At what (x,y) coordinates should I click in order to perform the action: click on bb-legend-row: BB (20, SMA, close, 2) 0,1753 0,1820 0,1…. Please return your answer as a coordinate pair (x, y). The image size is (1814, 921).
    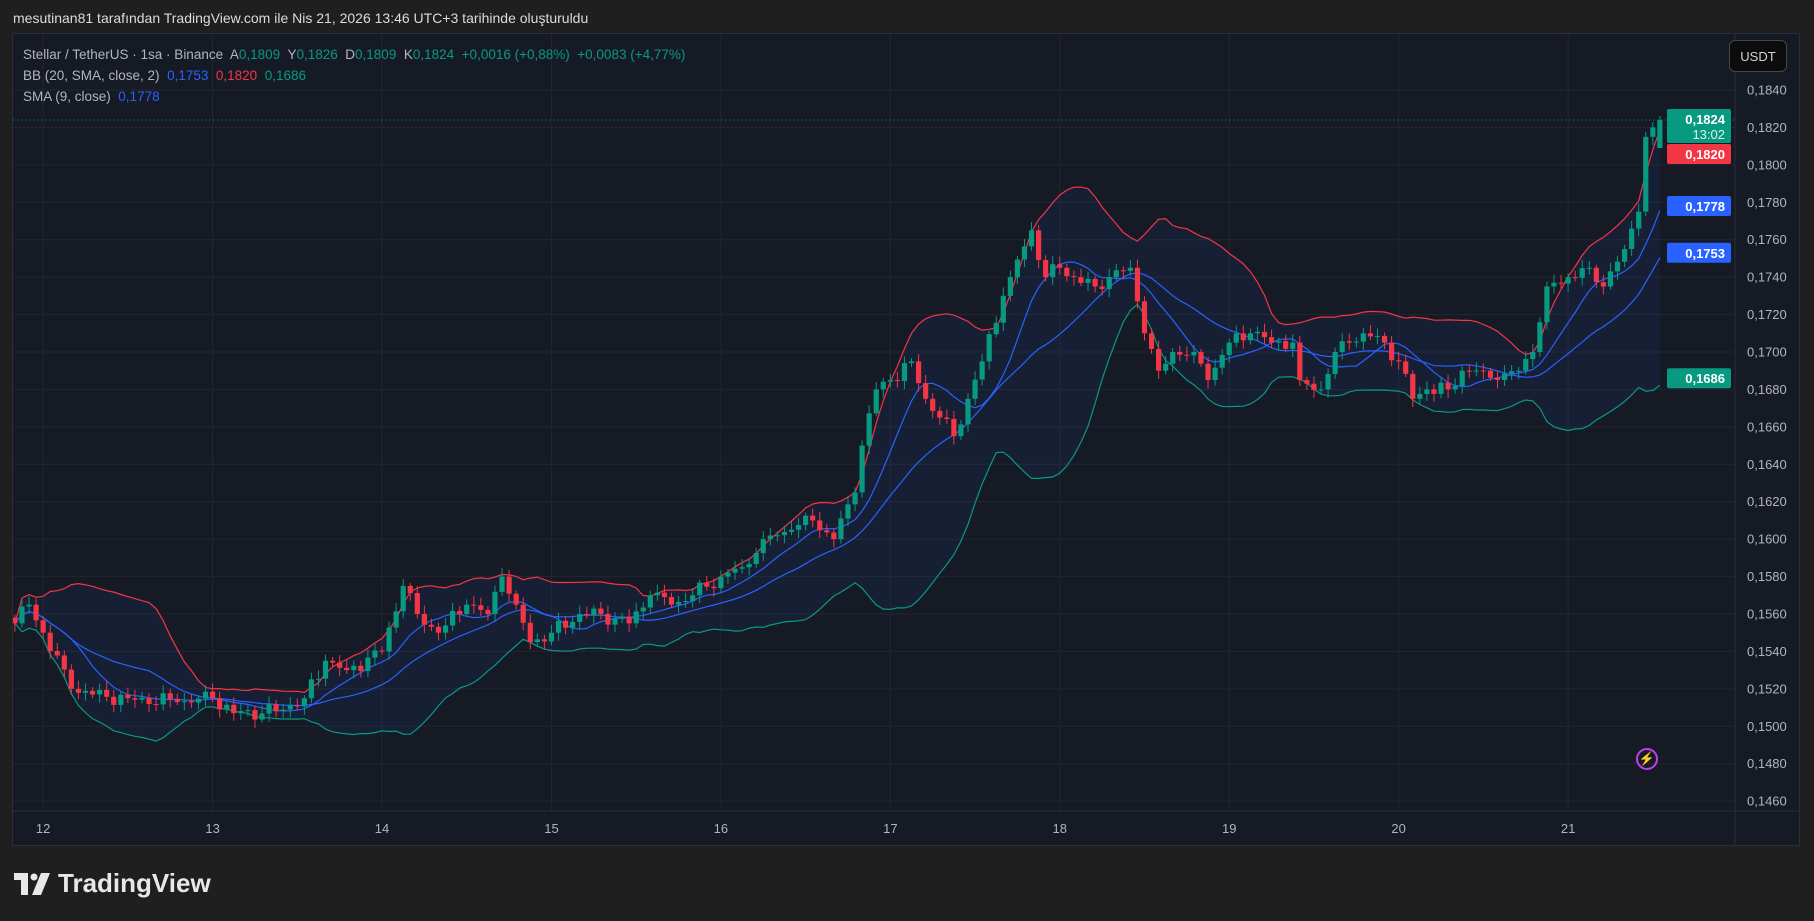
    Looking at the image, I should click on (354, 75).